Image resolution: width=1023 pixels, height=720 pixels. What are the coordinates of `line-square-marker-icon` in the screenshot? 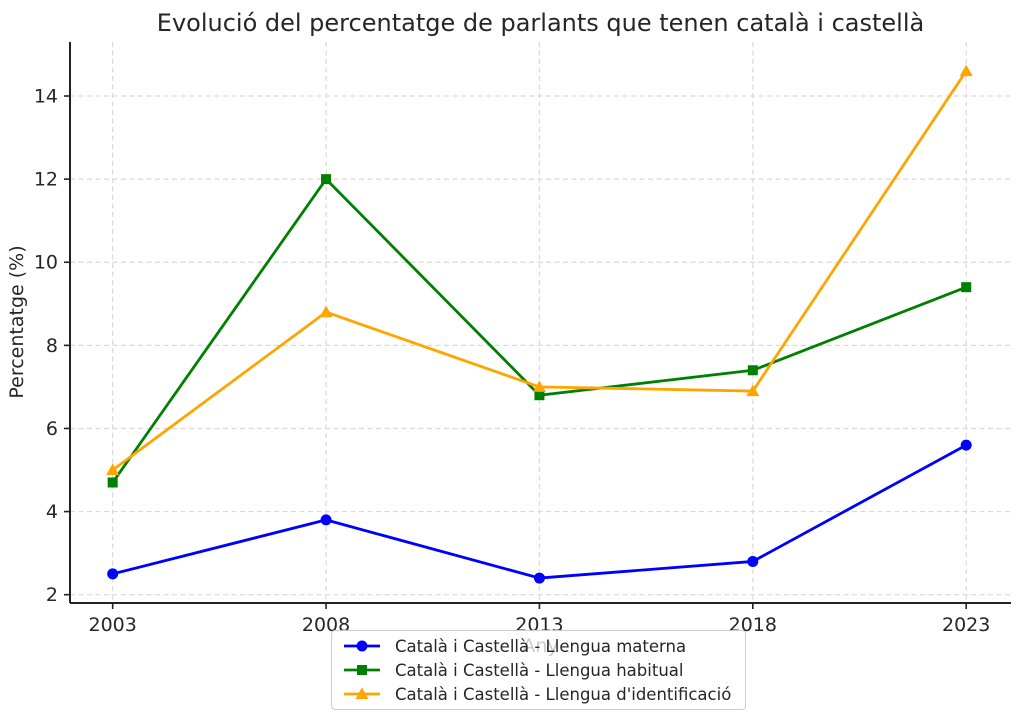 It's located at (362, 670).